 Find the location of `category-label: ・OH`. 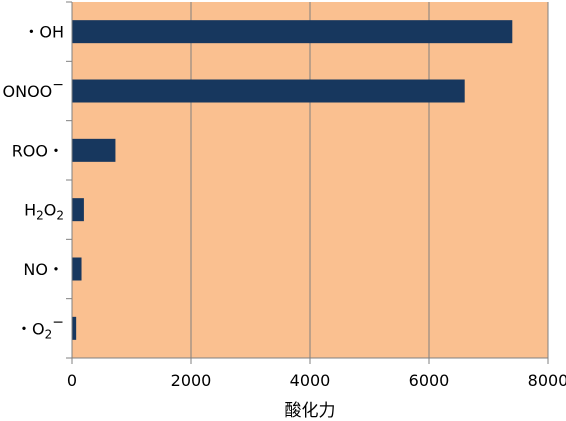

category-label: ・OH is located at coordinates (43, 32).